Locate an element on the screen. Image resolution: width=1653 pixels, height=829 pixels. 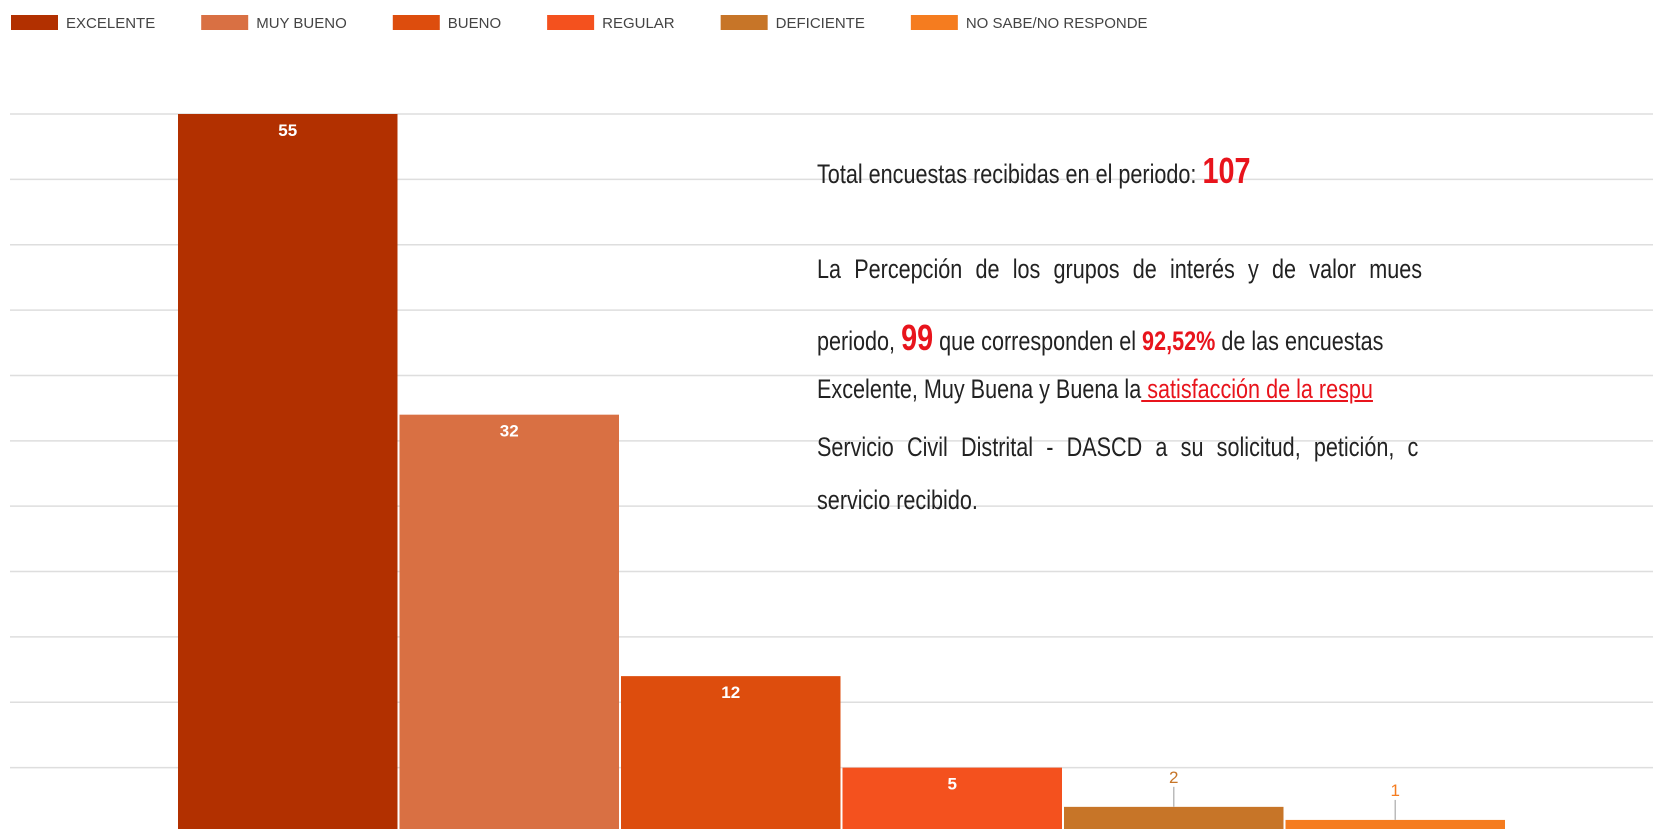
legend-label: EXCELENTE is located at coordinates (110, 23).